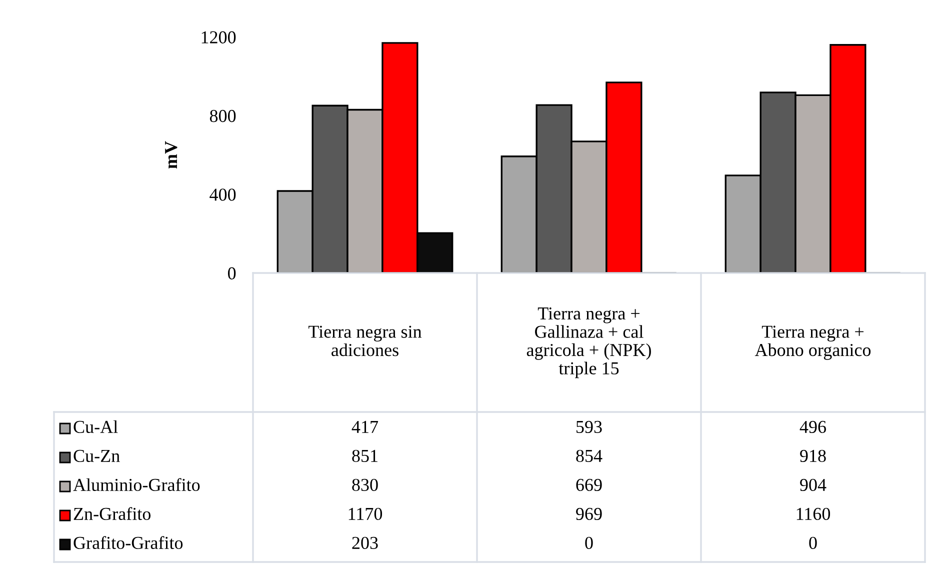 The height and width of the screenshot is (571, 946). Describe the element at coordinates (365, 341) in the screenshot. I see `x-tick-label: Tierra negra sin adiciones` at that location.